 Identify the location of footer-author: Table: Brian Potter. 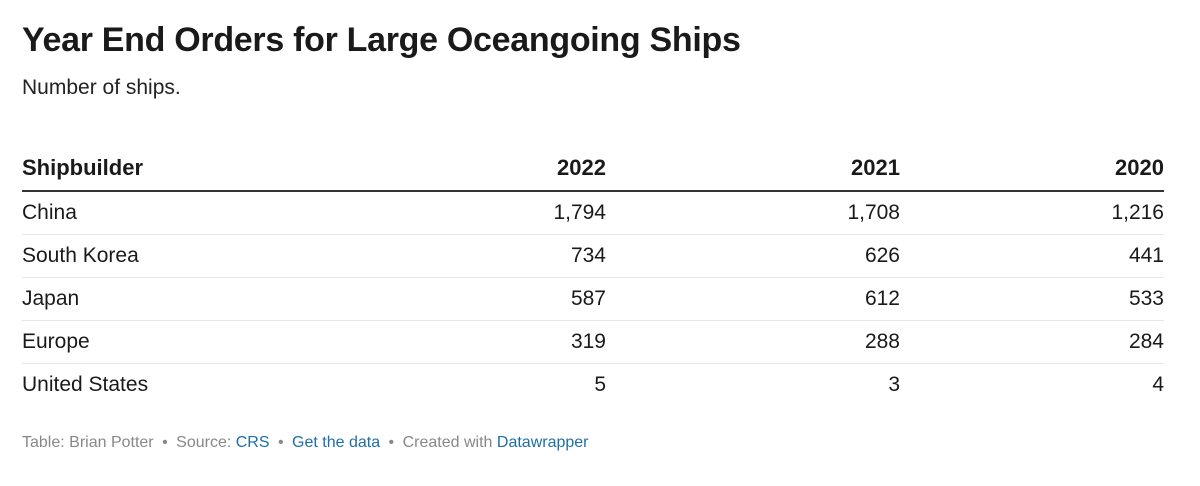
(88, 442).